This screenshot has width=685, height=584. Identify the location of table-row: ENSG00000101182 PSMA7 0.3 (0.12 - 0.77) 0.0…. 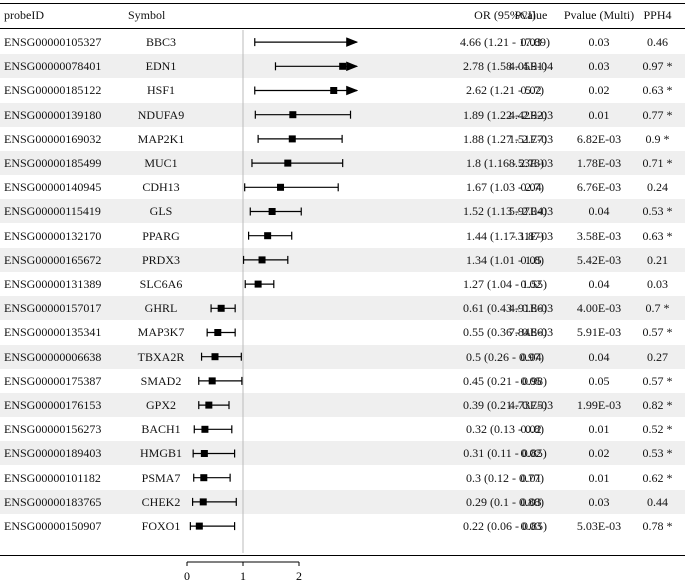
(342, 478).